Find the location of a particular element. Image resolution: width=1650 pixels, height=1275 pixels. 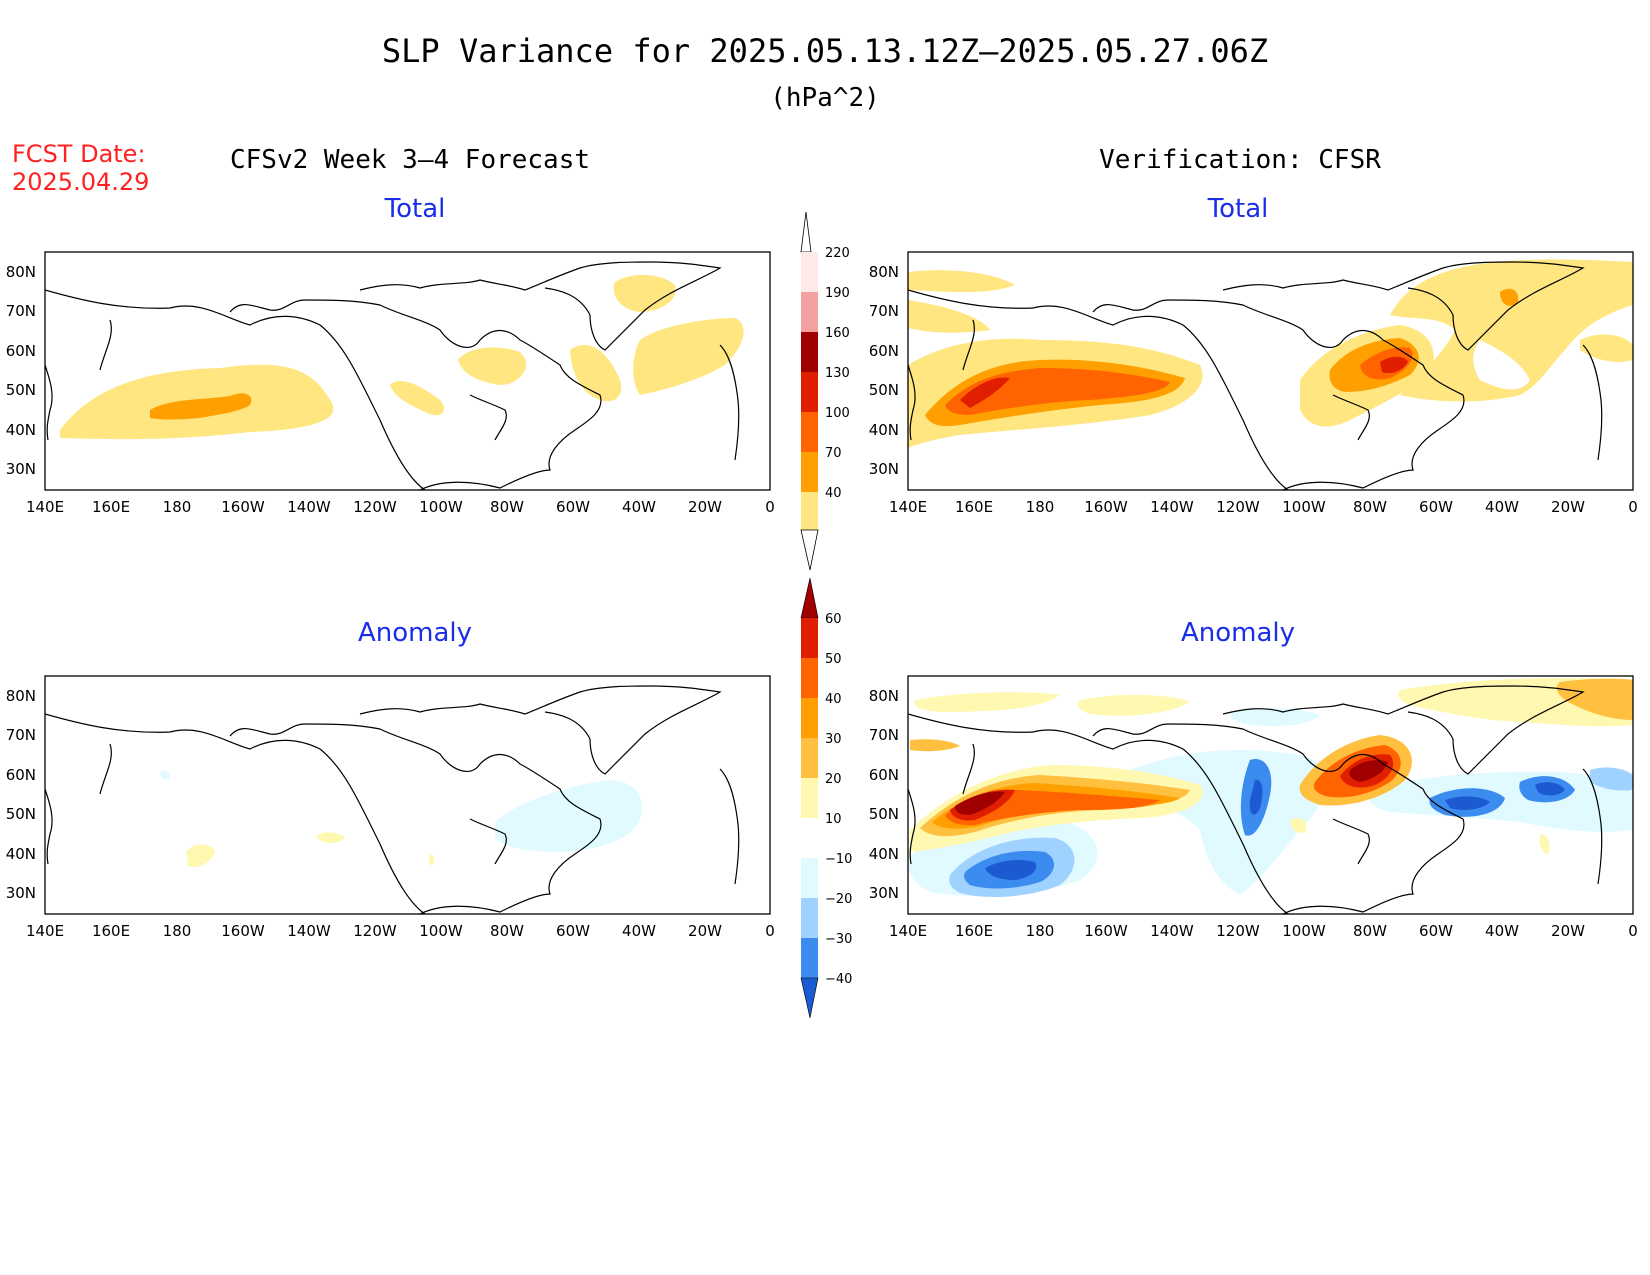

colorbar-anomaly-label: 10 is located at coordinates (833, 819).